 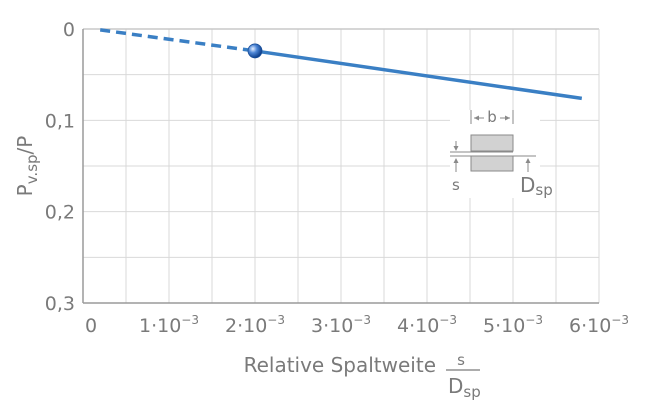 I want to click on x-tick-label: 0, so click(x=91, y=326).